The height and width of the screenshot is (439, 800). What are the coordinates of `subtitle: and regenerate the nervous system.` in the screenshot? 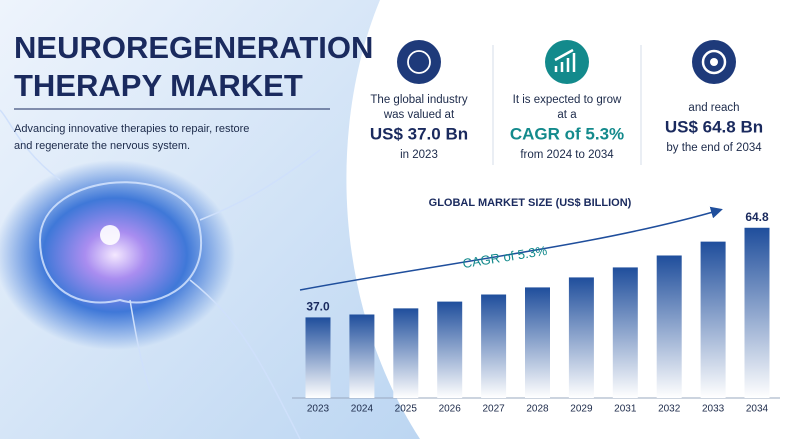 It's located at (102, 146).